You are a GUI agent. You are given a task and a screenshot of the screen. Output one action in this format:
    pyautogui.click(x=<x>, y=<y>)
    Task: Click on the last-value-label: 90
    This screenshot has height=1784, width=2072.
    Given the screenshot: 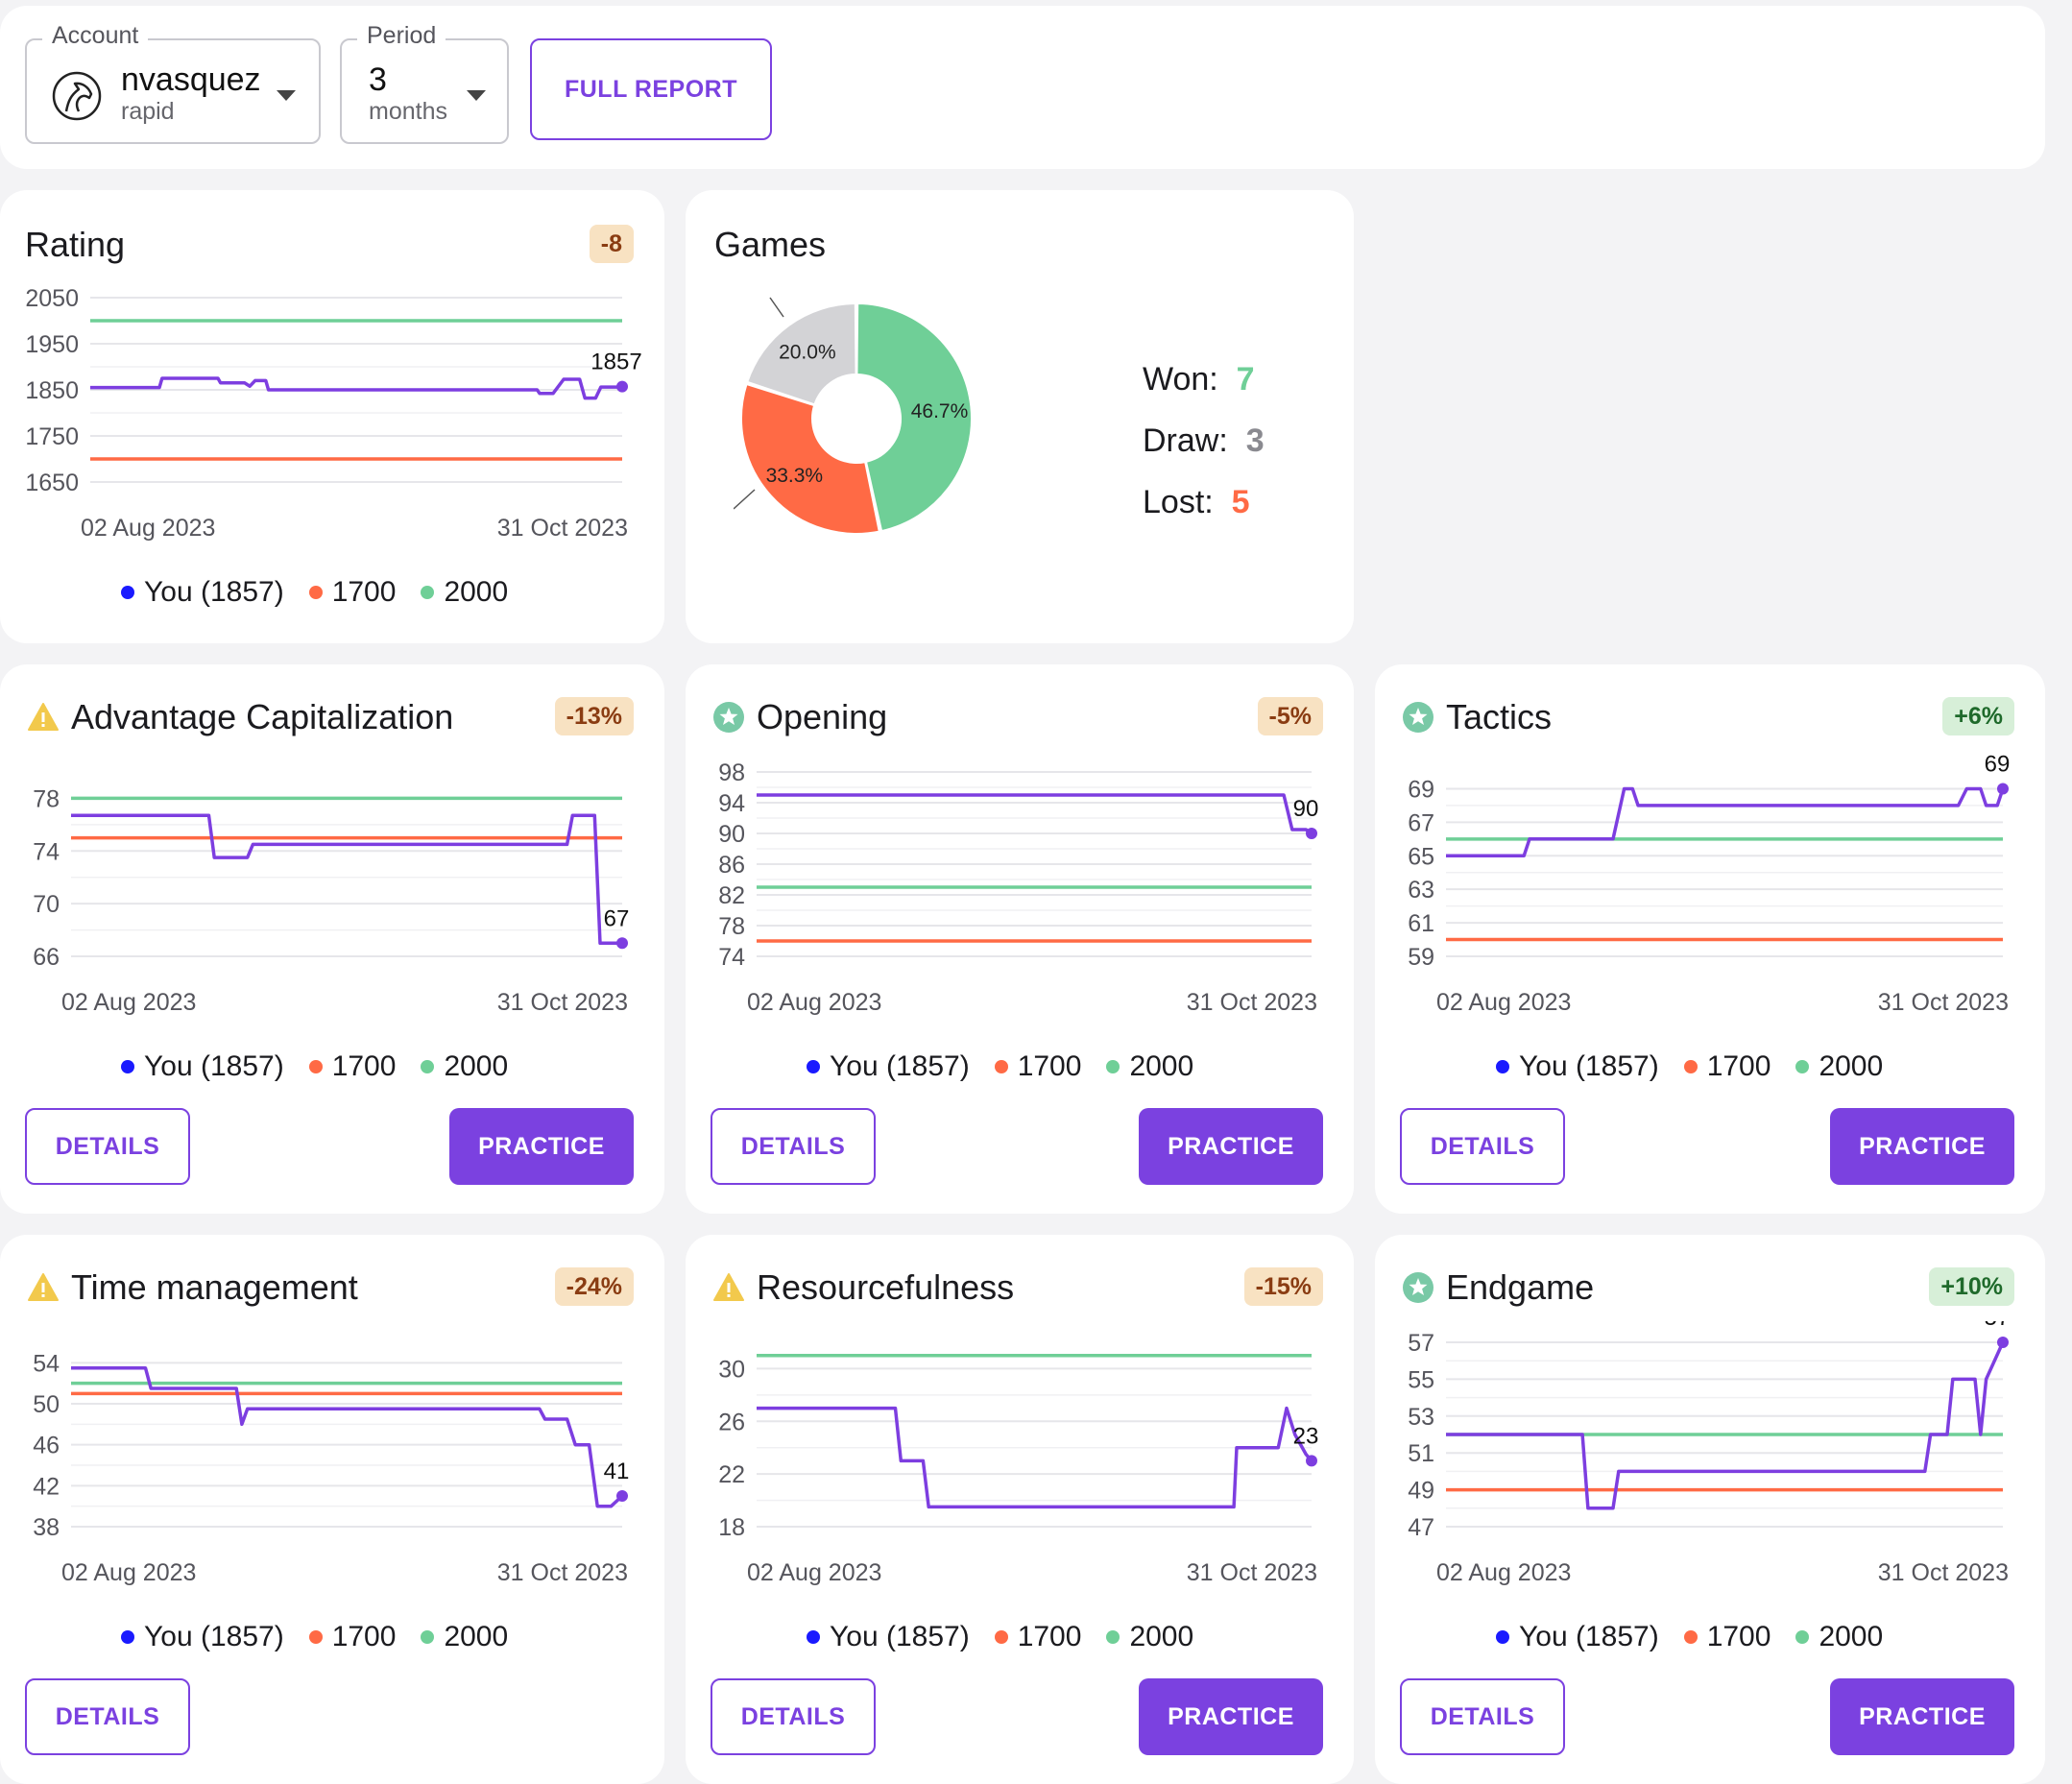 What is the action you would take?
    pyautogui.click(x=1306, y=809)
    